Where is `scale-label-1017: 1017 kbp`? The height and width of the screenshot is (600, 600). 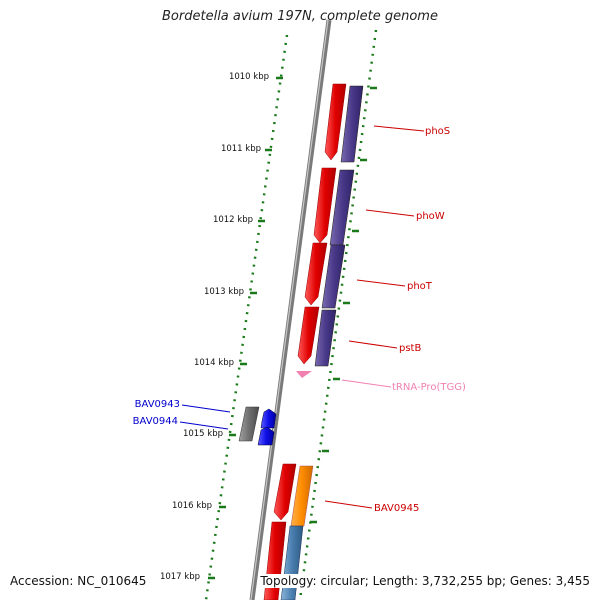 scale-label-1017: 1017 kbp is located at coordinates (180, 577).